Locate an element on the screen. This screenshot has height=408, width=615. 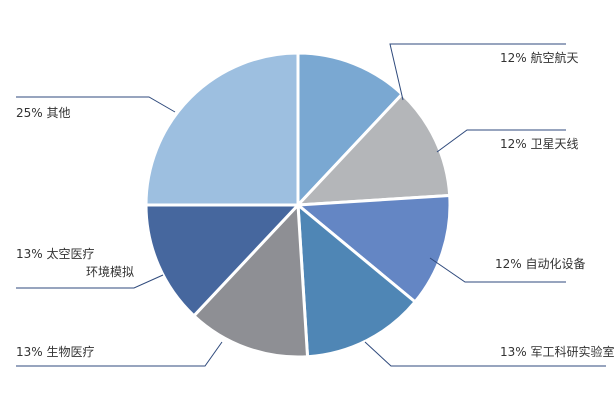
slice-label-5: 13% 太空医疗 is located at coordinates (55, 253).